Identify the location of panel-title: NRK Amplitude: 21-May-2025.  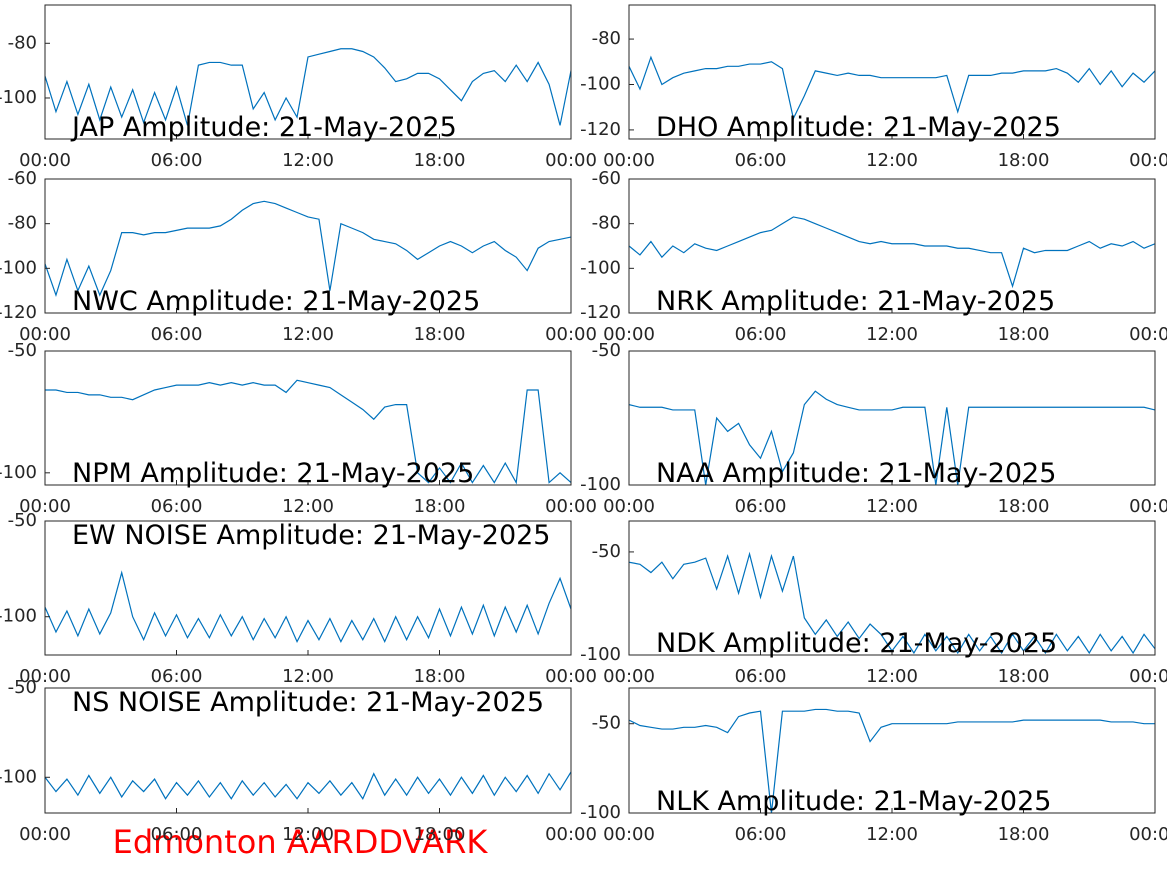
(855, 301).